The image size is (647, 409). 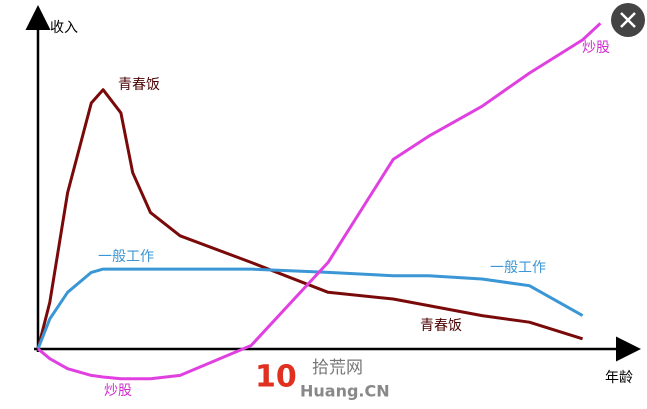 What do you see at coordinates (619, 378) in the screenshot?
I see `x-axis-label: 年龄` at bounding box center [619, 378].